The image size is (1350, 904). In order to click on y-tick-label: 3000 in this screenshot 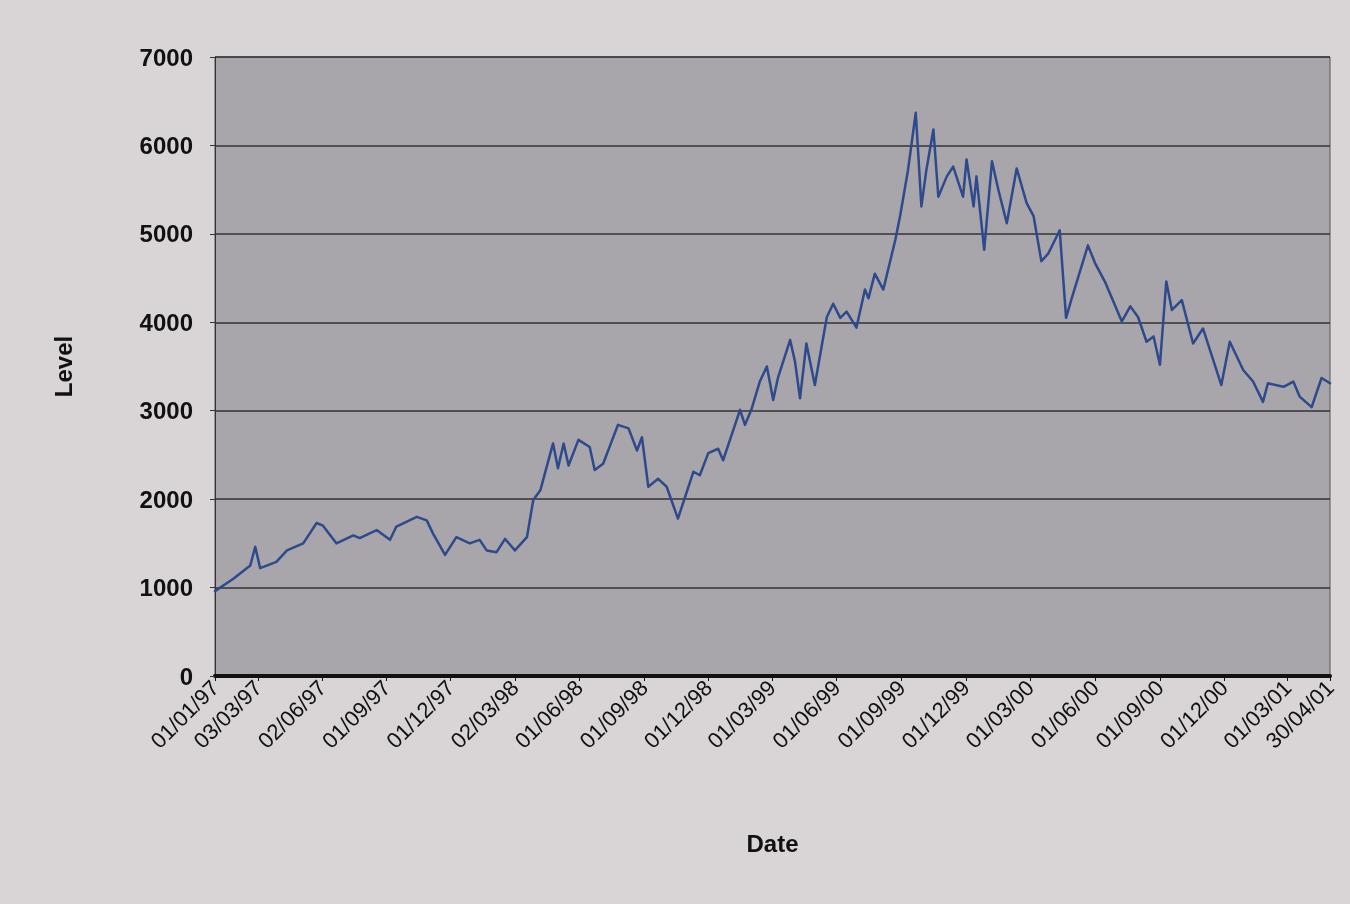, I will do `click(166, 411)`.